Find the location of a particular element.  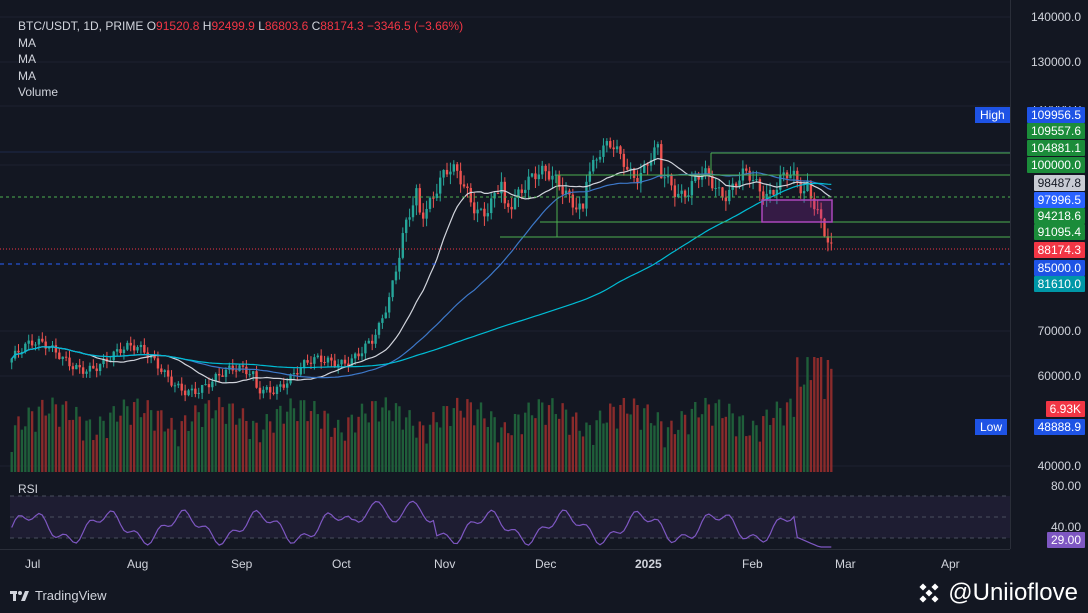

rsi-canvas is located at coordinates (505, 513).